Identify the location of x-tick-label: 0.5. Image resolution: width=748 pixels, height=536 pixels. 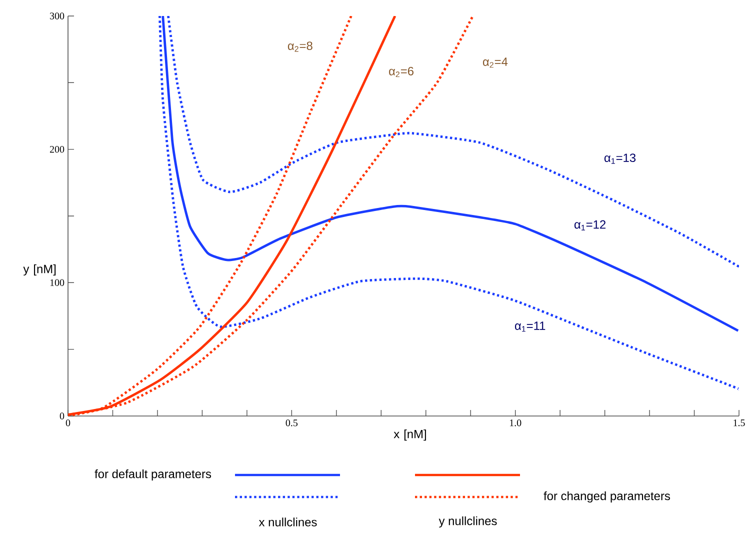
(292, 423).